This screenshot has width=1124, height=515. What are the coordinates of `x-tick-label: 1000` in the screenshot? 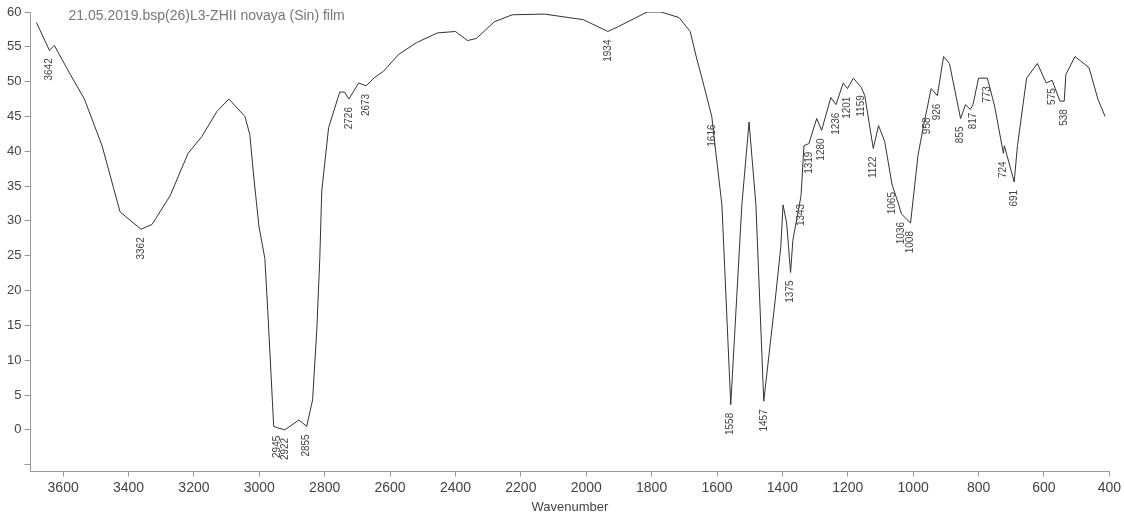 It's located at (913, 486).